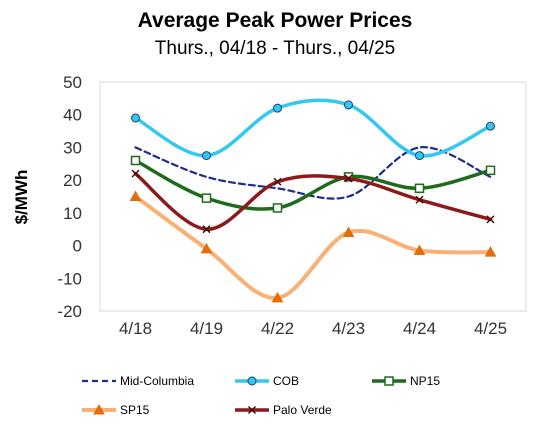  What do you see at coordinates (277, 328) in the screenshot?
I see `x-tick-label: 4/22` at bounding box center [277, 328].